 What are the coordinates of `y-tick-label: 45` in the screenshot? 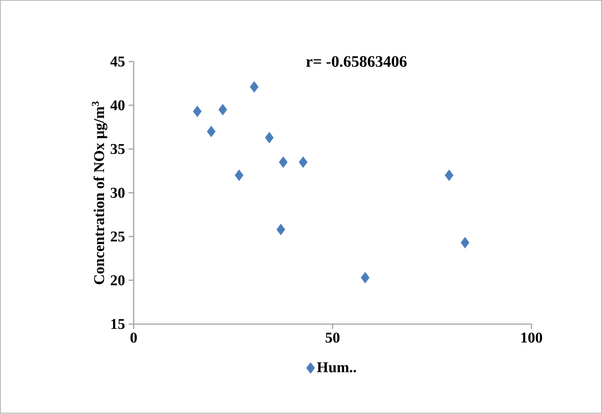 It's located at (117, 61).